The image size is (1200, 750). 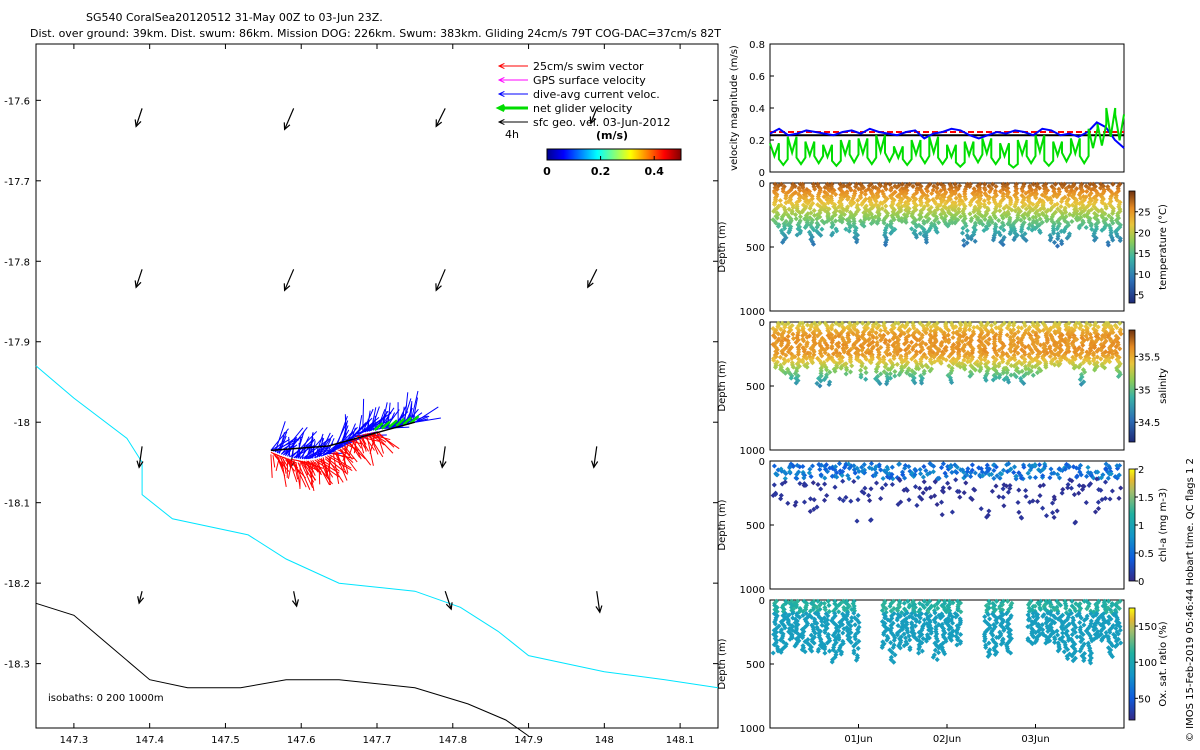 What do you see at coordinates (592, 278) in the screenshot?
I see `geo-velocity-arrow` at bounding box center [592, 278].